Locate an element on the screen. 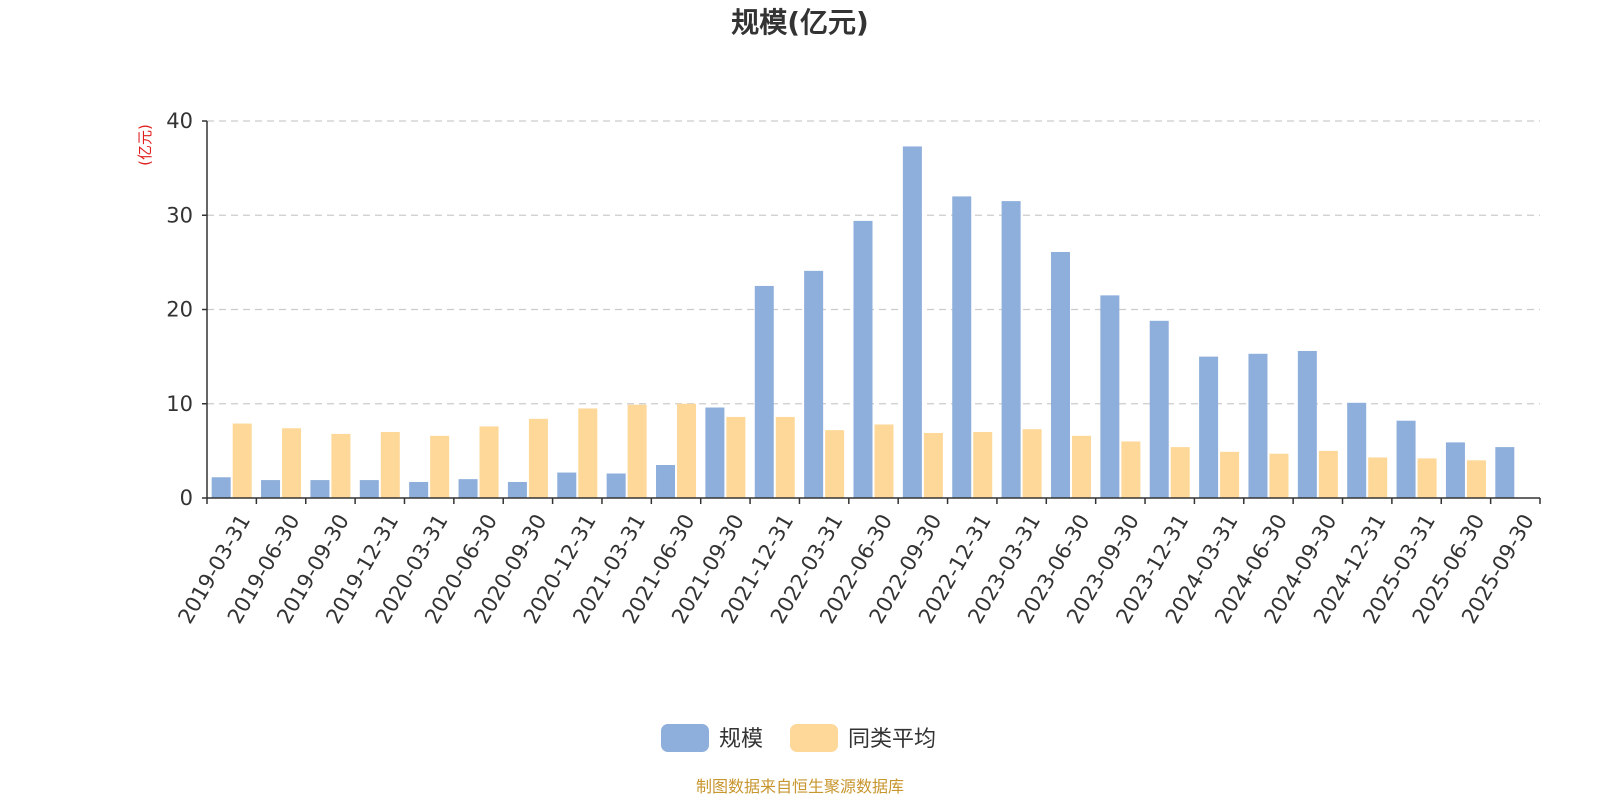 Image resolution: width=1600 pixels, height=800 pixels. legend-swatch-scale is located at coordinates (685, 738).